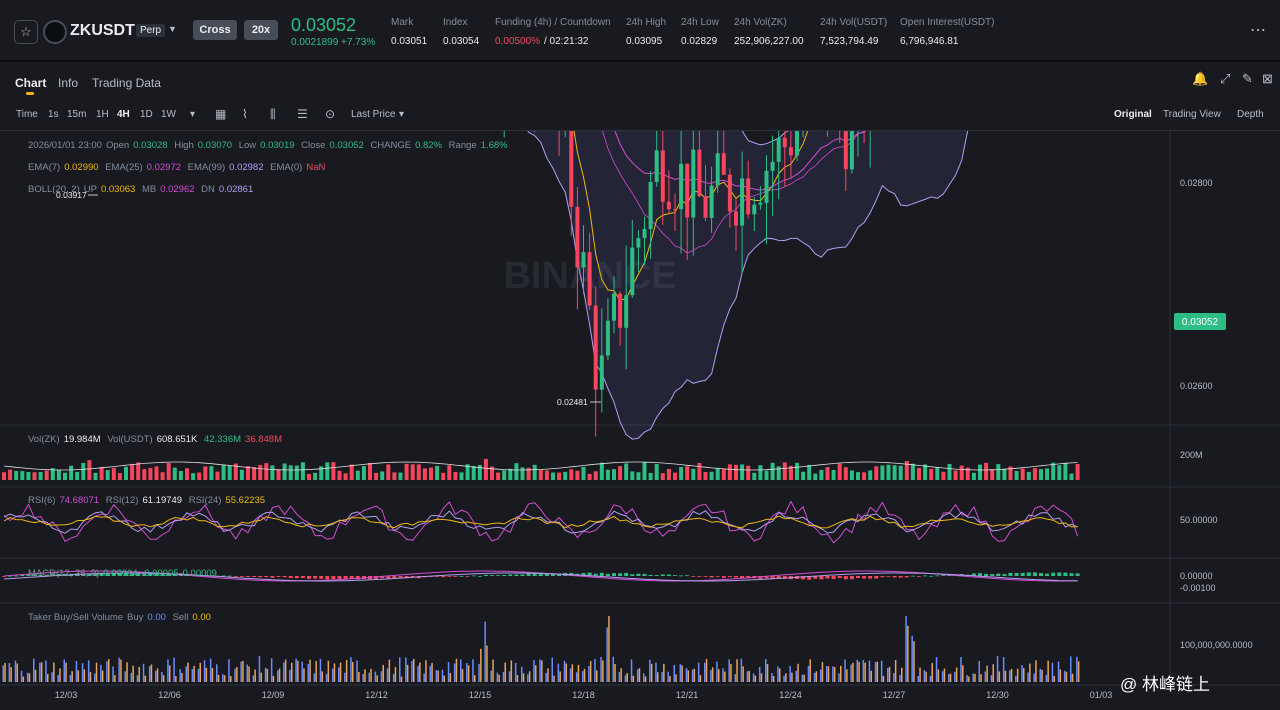 The width and height of the screenshot is (1280, 710). Describe the element at coordinates (1225, 78) in the screenshot. I see `expand-icon: ⤢` at that location.